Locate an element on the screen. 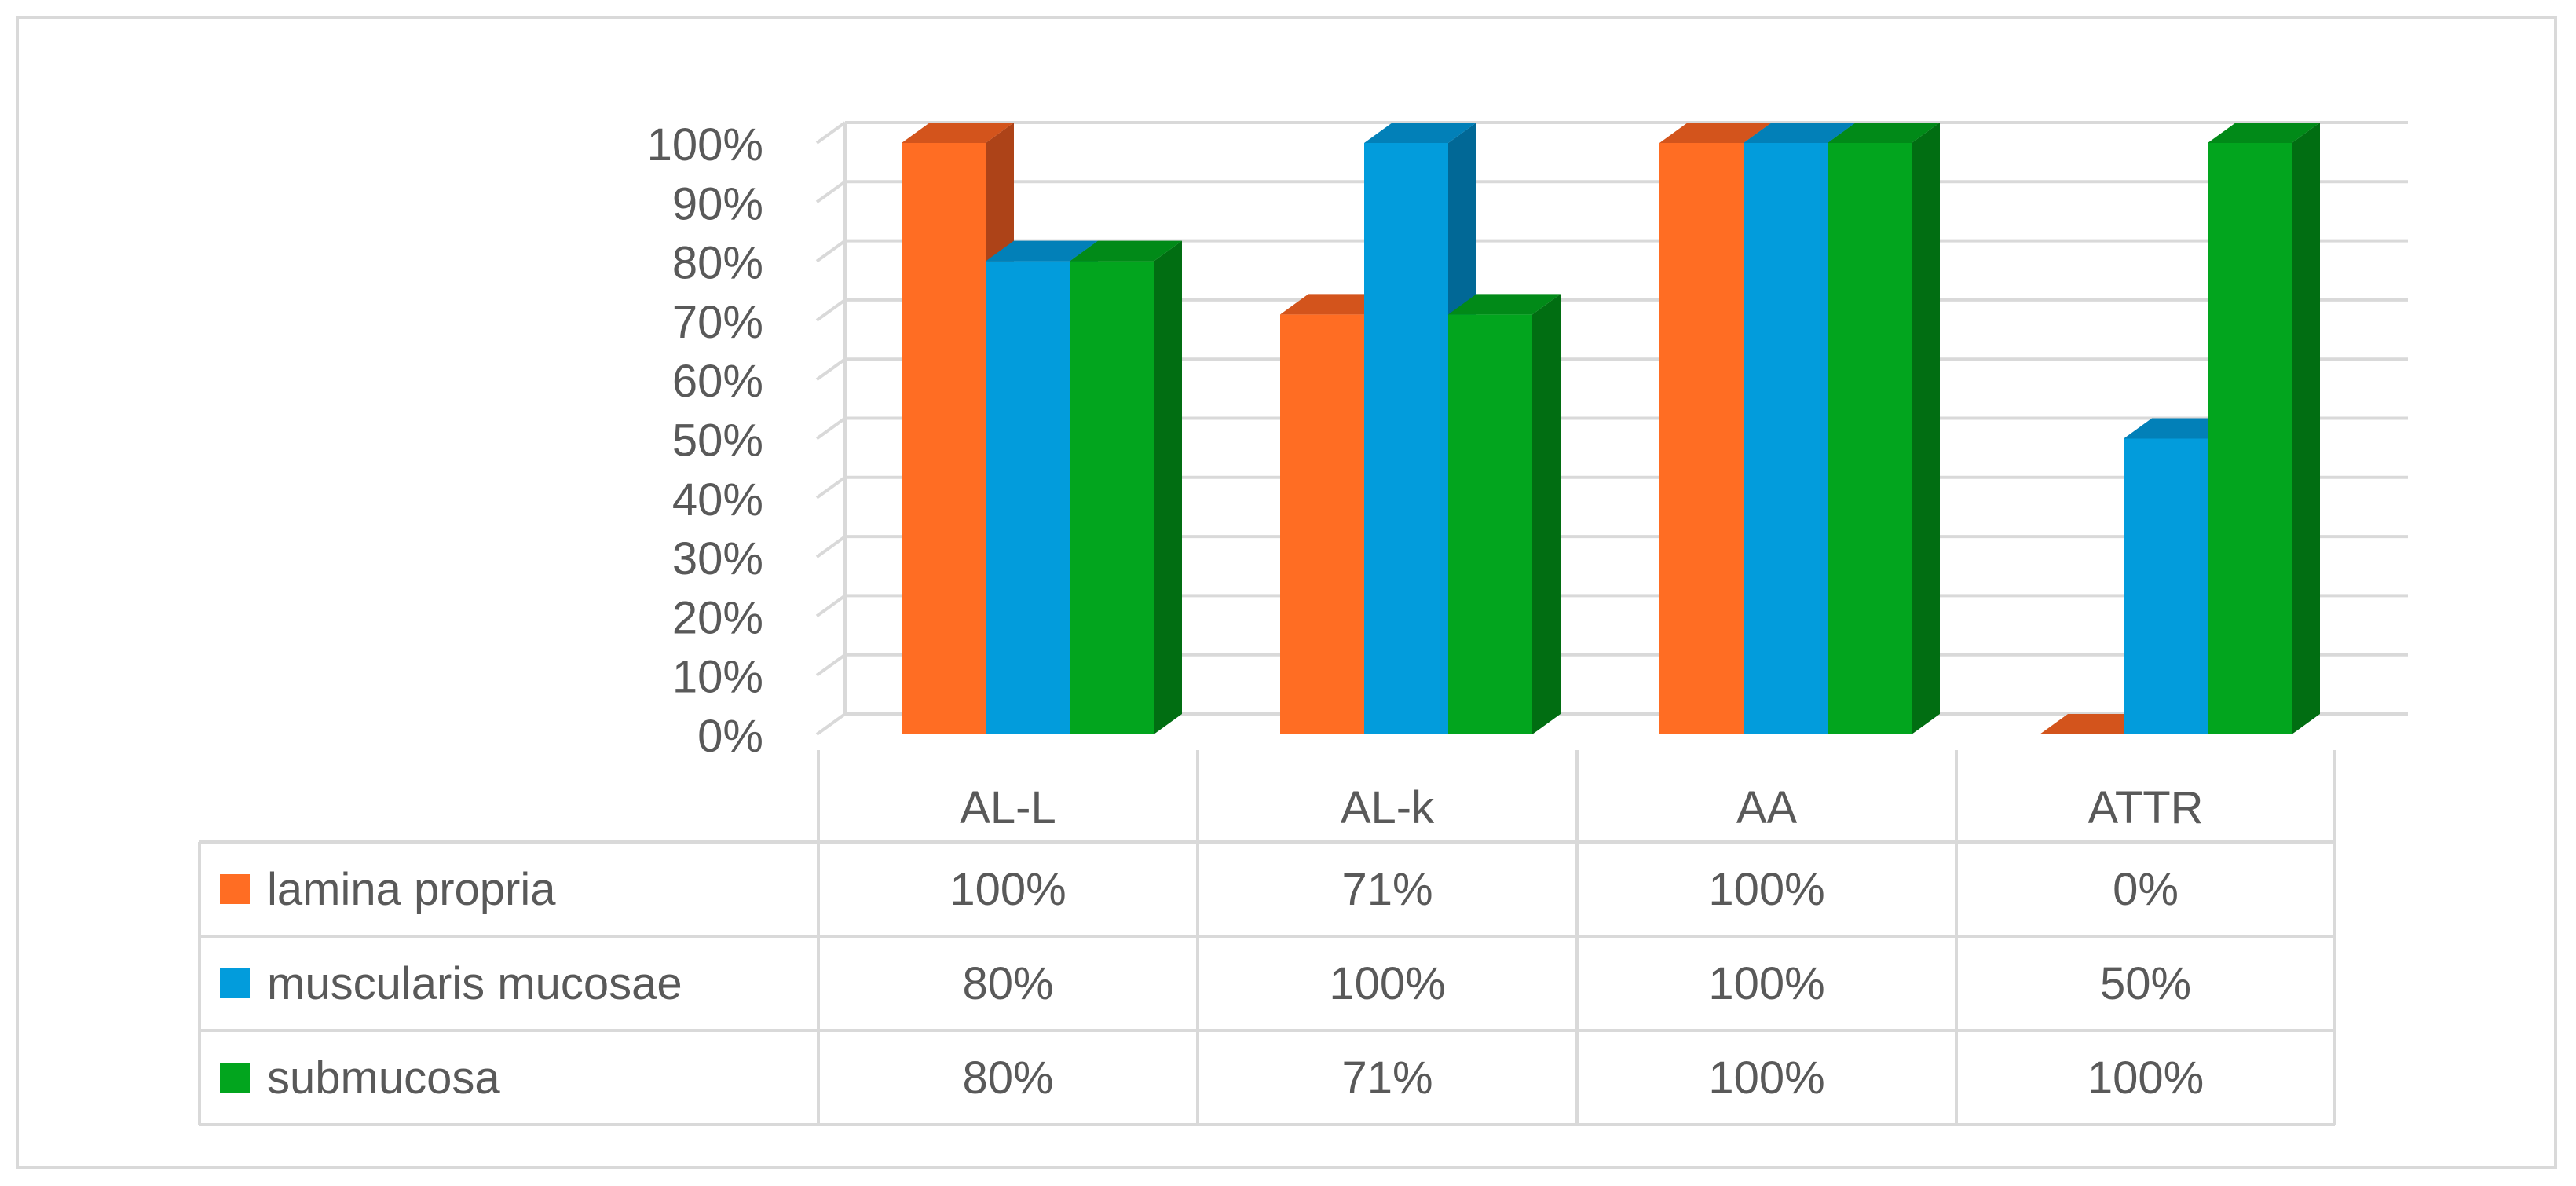 Image resolution: width=2576 pixels, height=1186 pixels. y-tick-label: 60% is located at coordinates (717, 382).